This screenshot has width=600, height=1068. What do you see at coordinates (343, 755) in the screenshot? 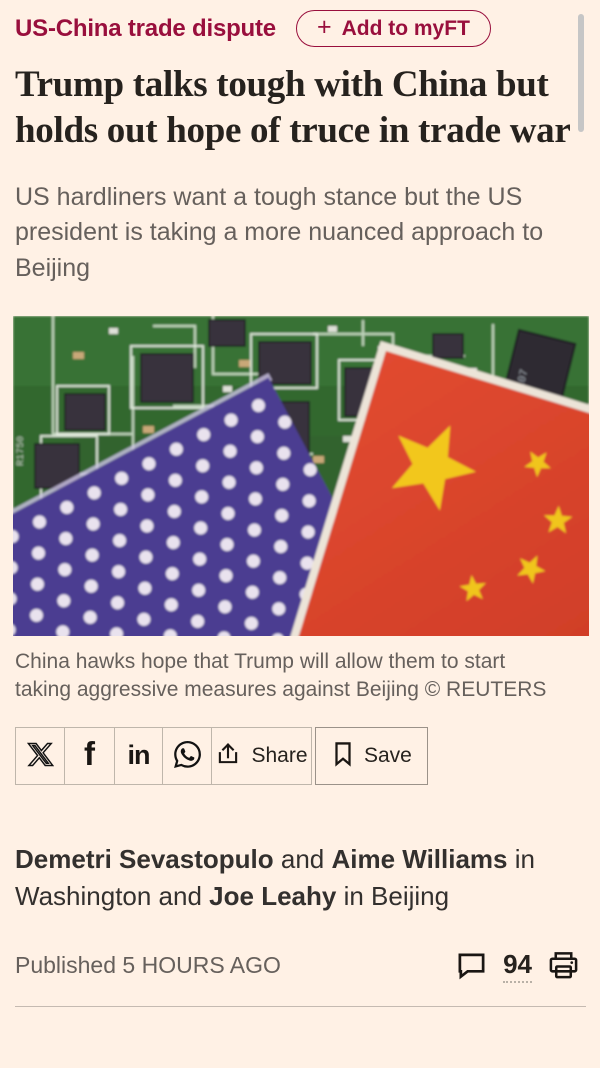
I see `bookmark-icon` at bounding box center [343, 755].